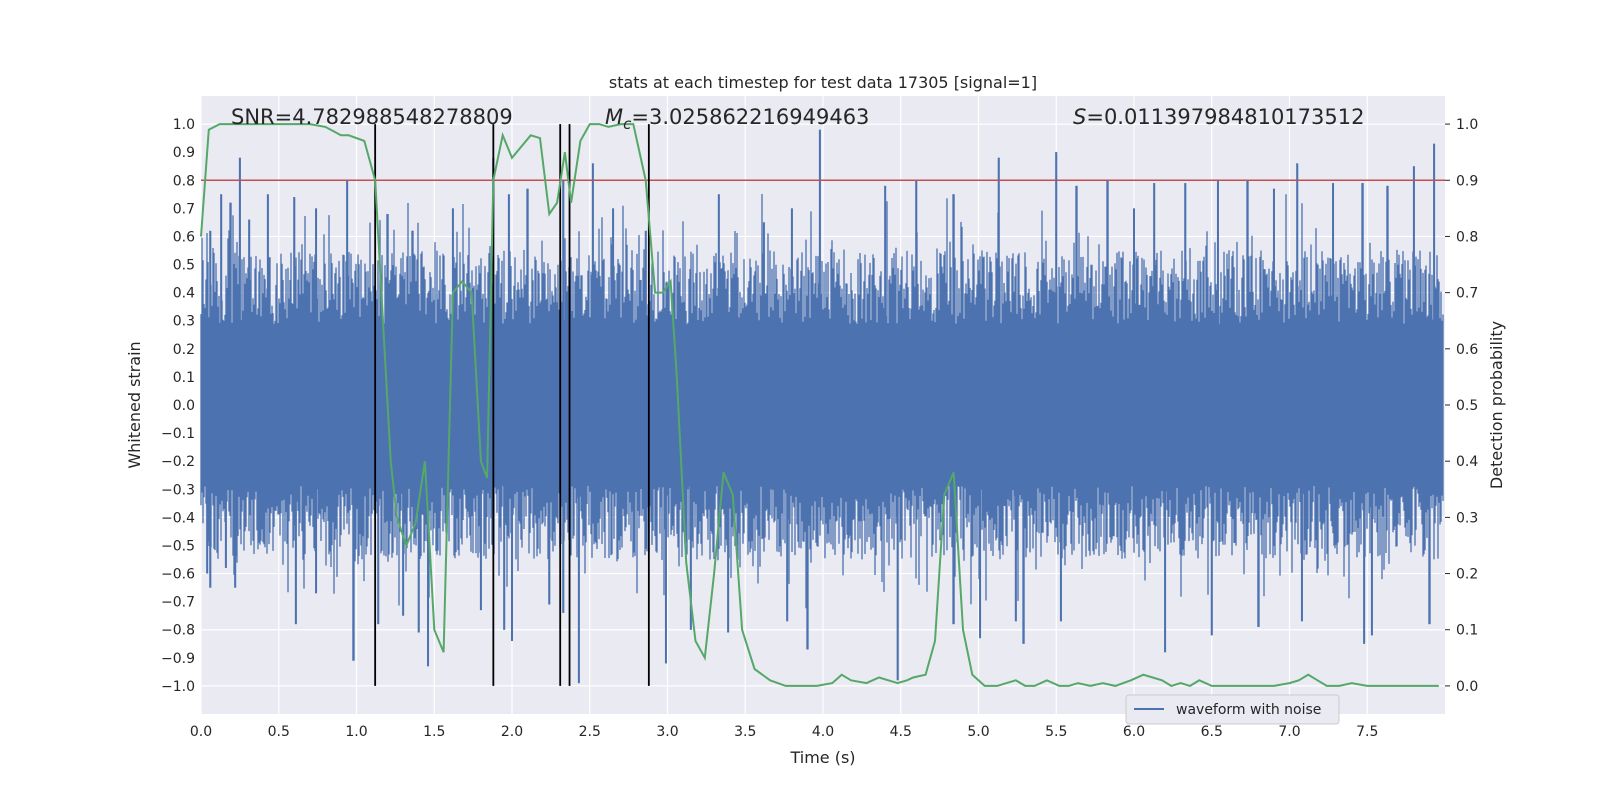 This screenshot has height=800, width=1600. I want to click on y-tick-label: 0.6, so click(184, 237).